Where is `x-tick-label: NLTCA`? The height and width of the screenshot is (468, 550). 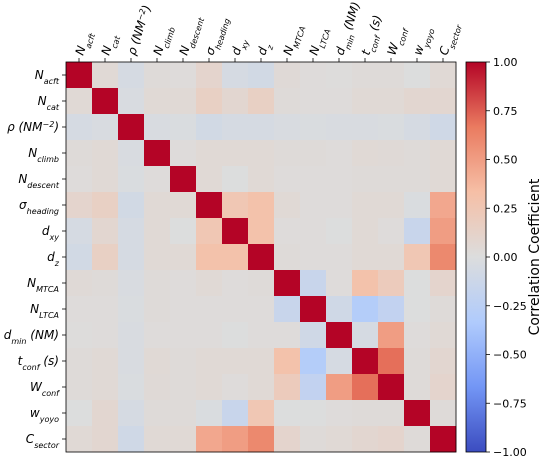 x-tick-label: NLTCA is located at coordinates (320, 41).